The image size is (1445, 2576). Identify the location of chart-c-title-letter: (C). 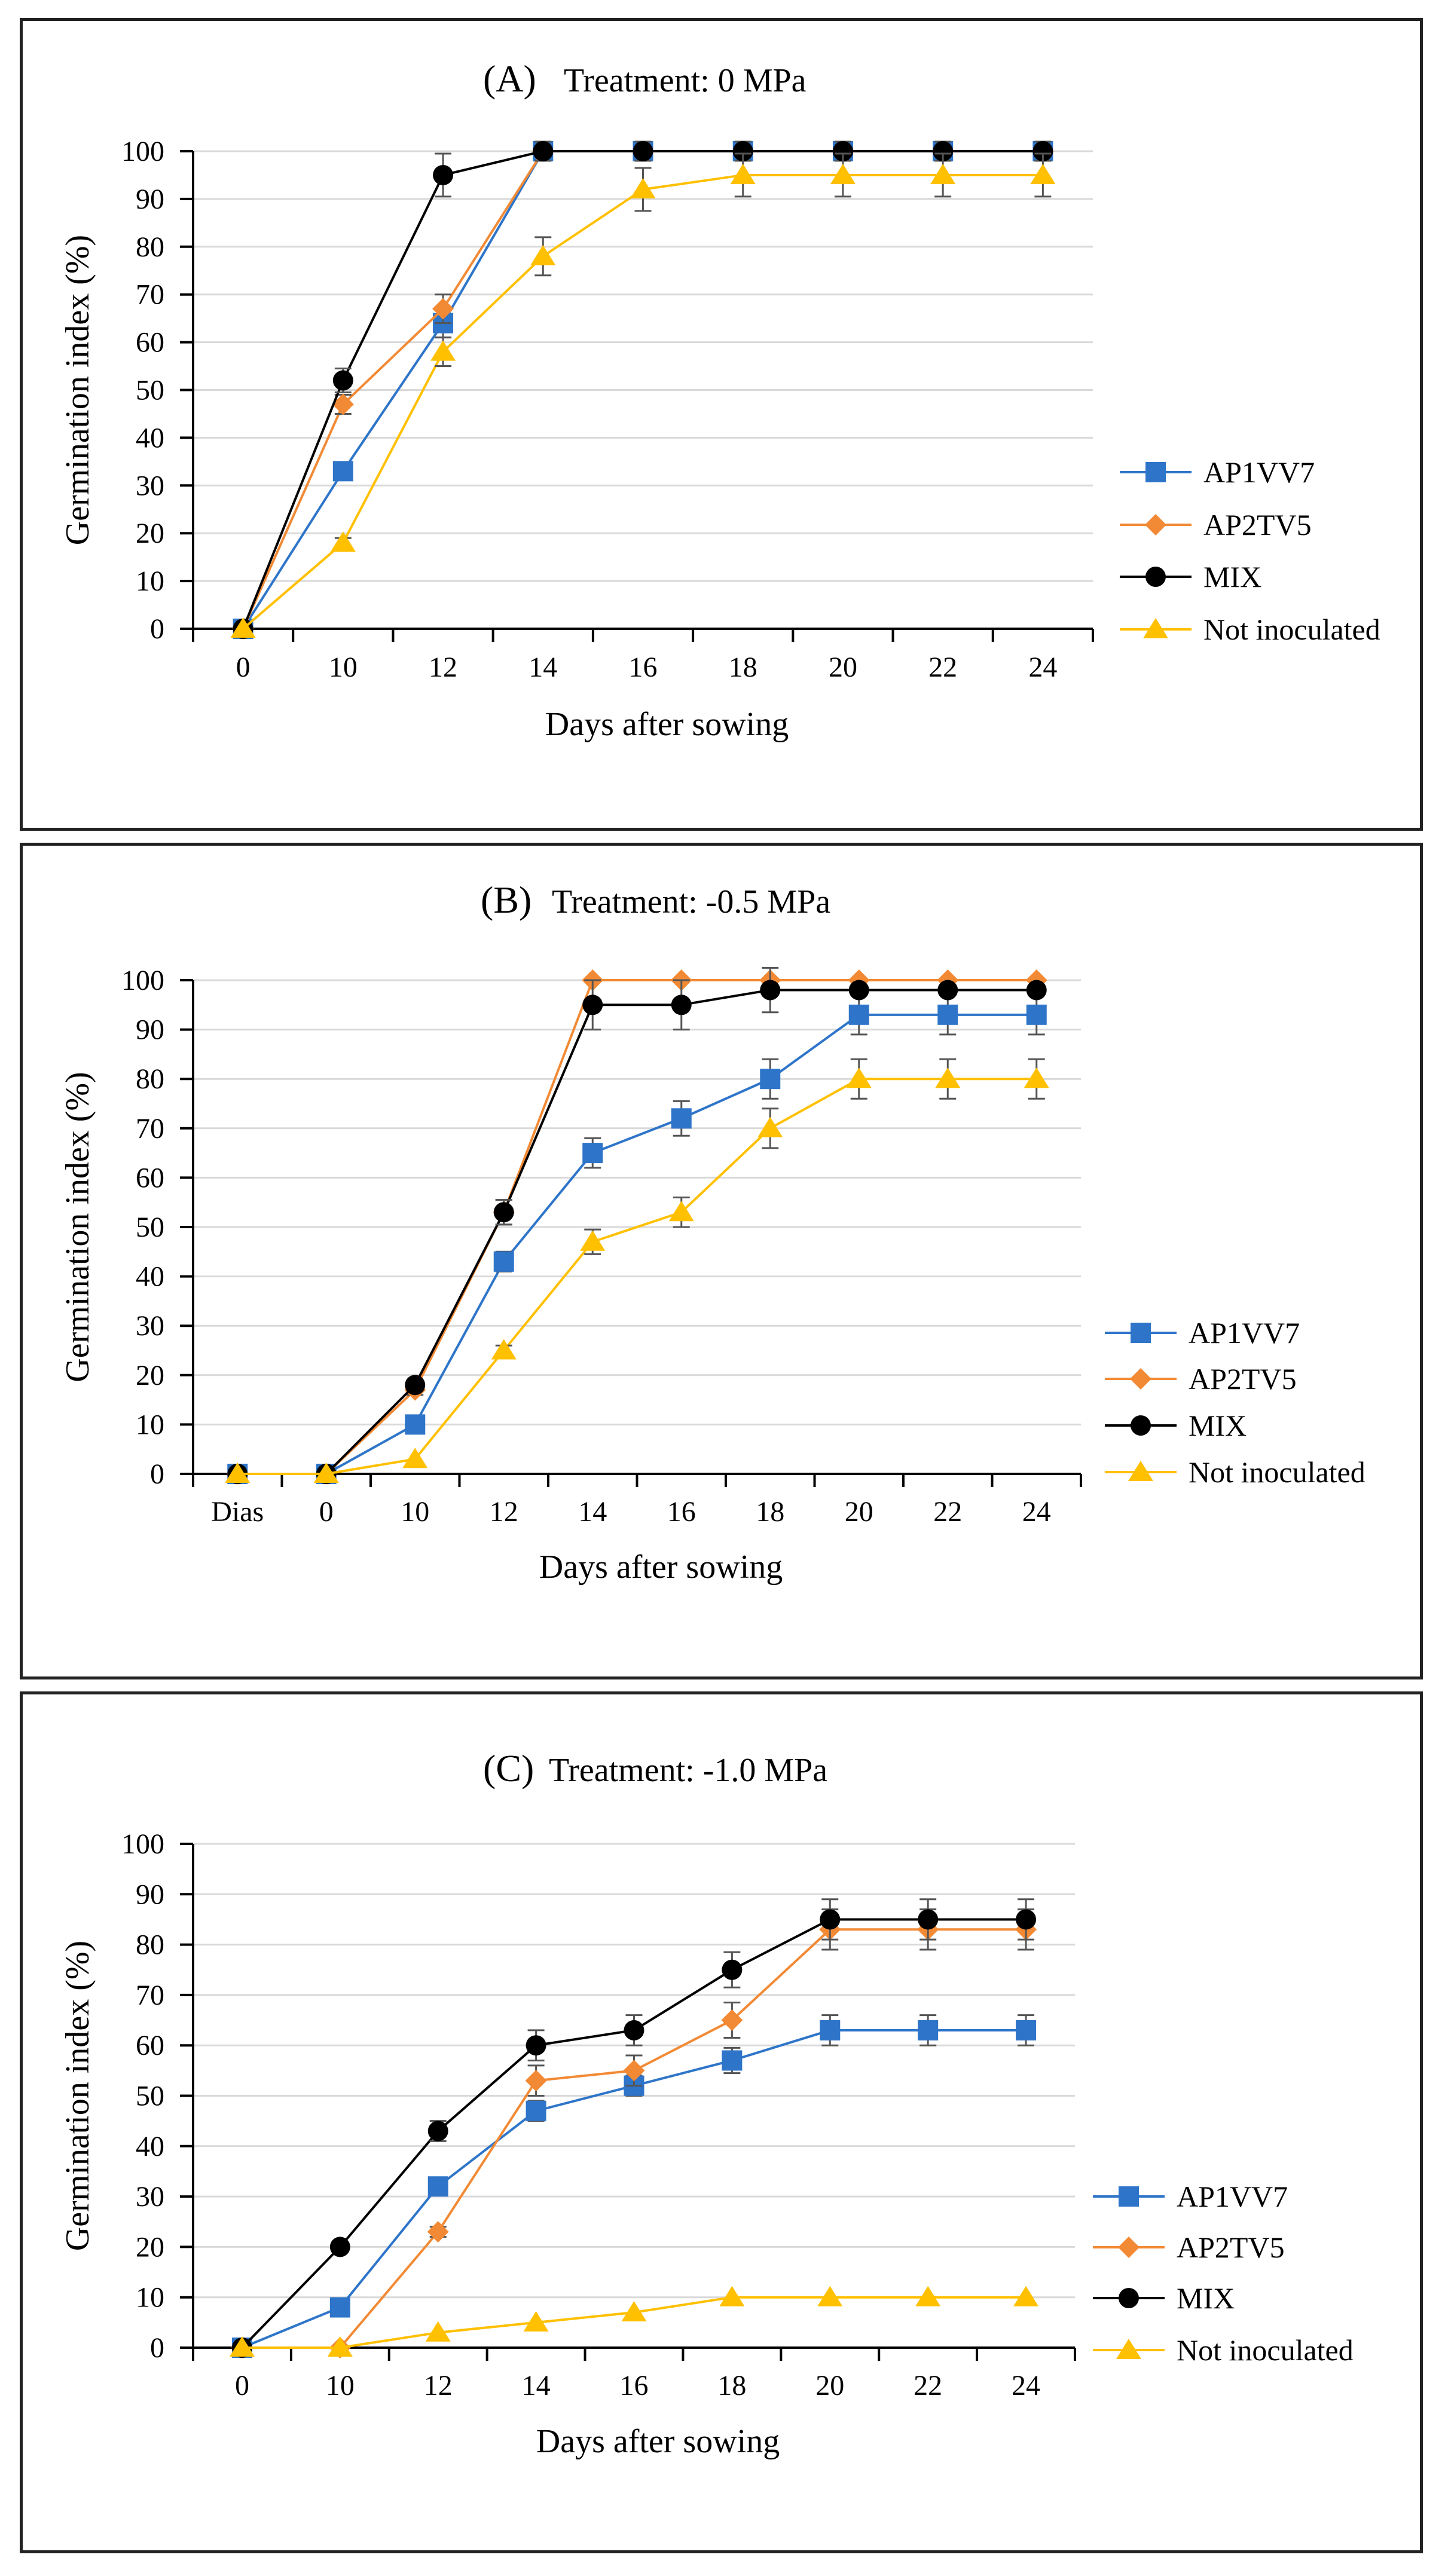
(508, 1768).